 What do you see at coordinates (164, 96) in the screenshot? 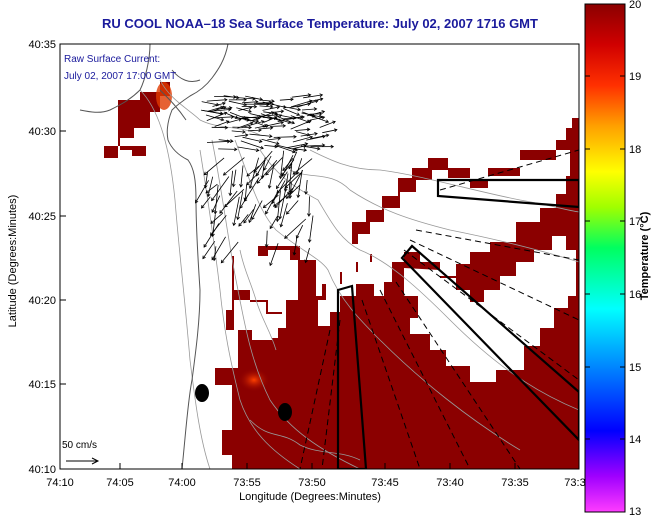
I see `sst-warm-core` at bounding box center [164, 96].